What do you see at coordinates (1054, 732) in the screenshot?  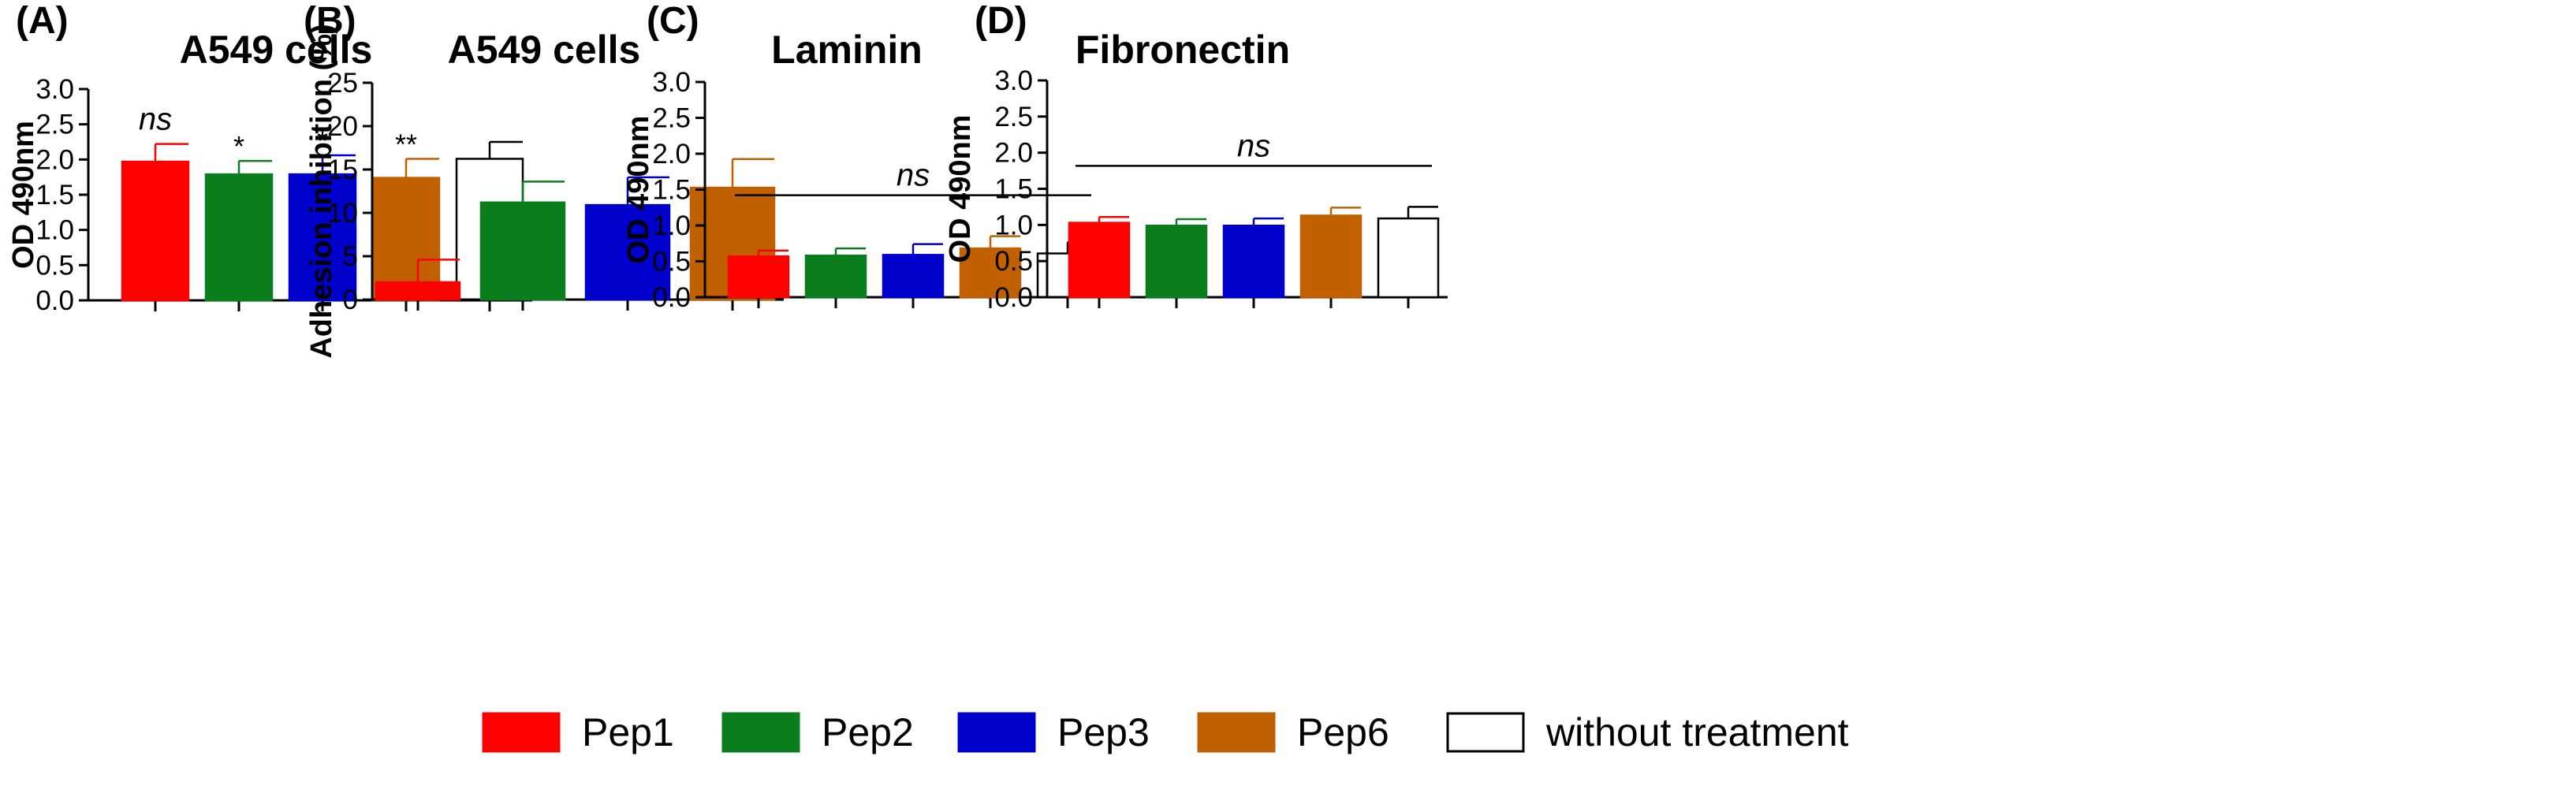 I see `legend-item-pep3: Pep3` at bounding box center [1054, 732].